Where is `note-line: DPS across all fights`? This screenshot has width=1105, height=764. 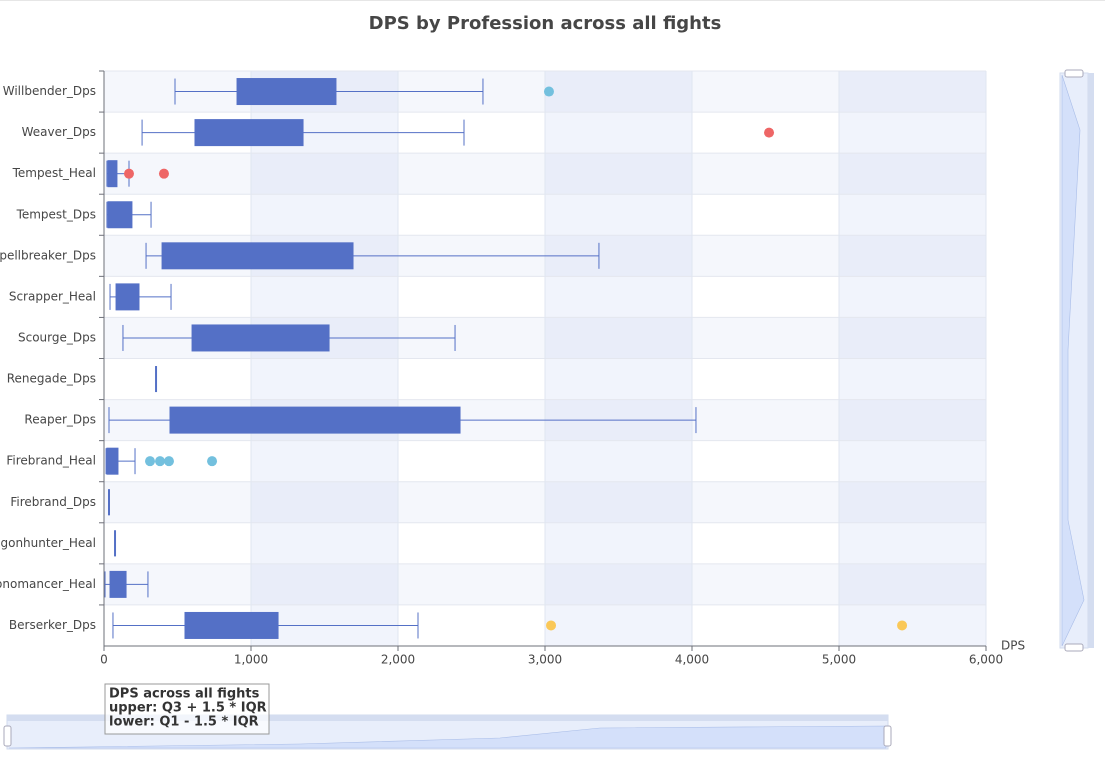 note-line: DPS across all fights is located at coordinates (184, 694).